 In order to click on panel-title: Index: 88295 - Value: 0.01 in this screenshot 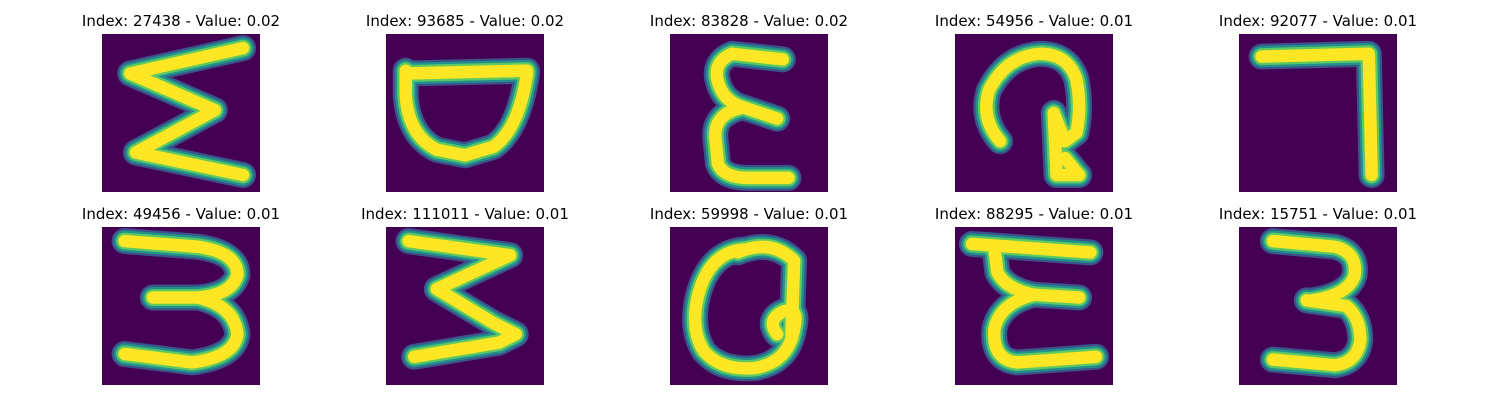, I will do `click(1034, 214)`.